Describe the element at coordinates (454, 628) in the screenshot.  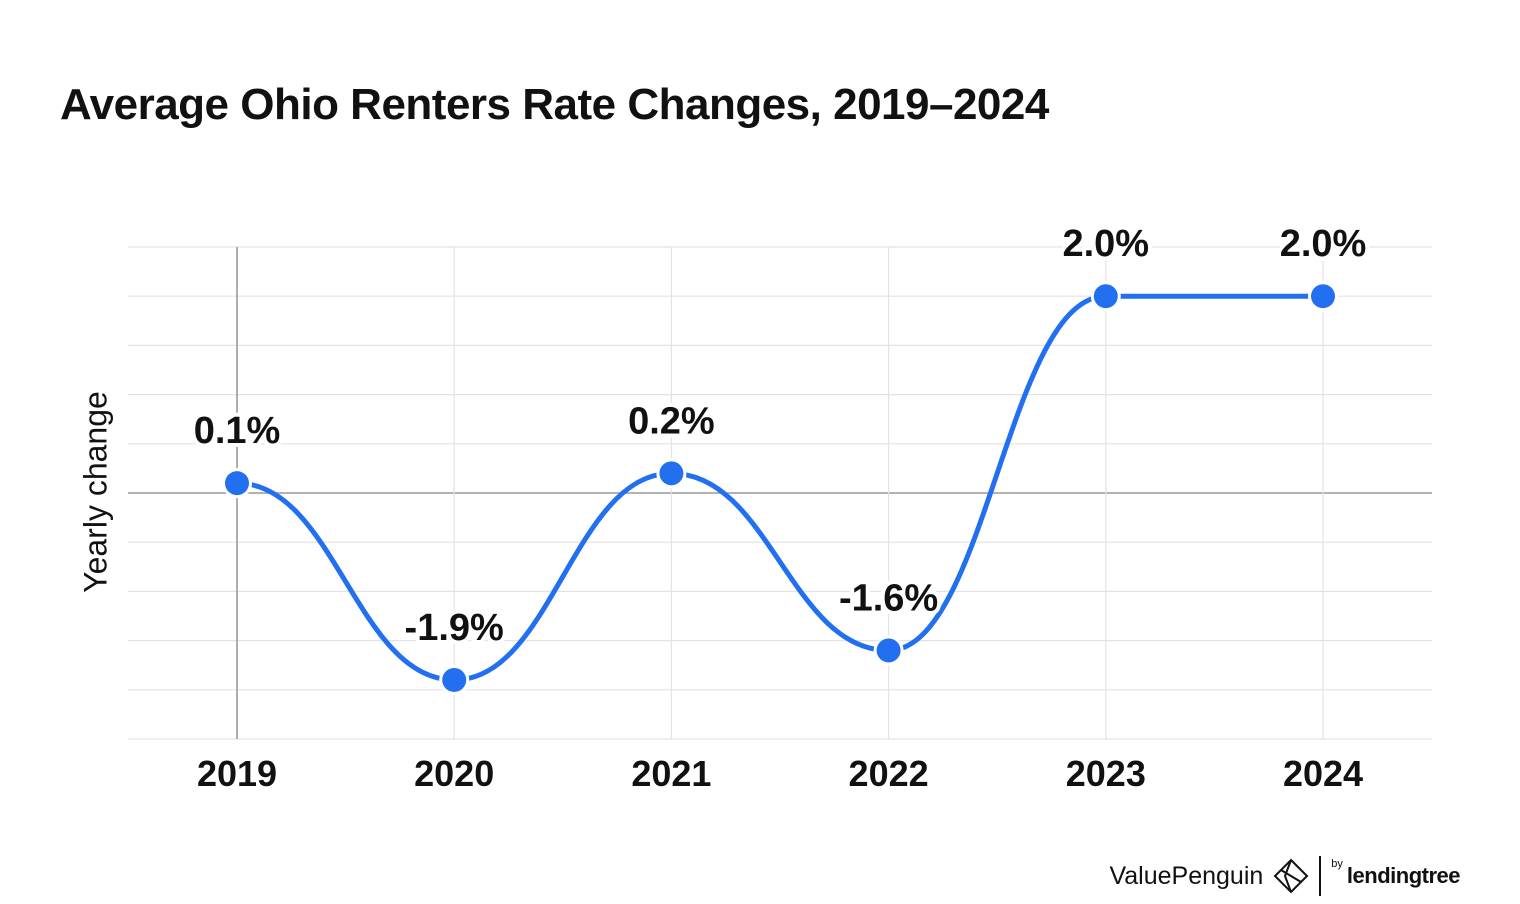
I see `data-label: -1.9%` at that location.